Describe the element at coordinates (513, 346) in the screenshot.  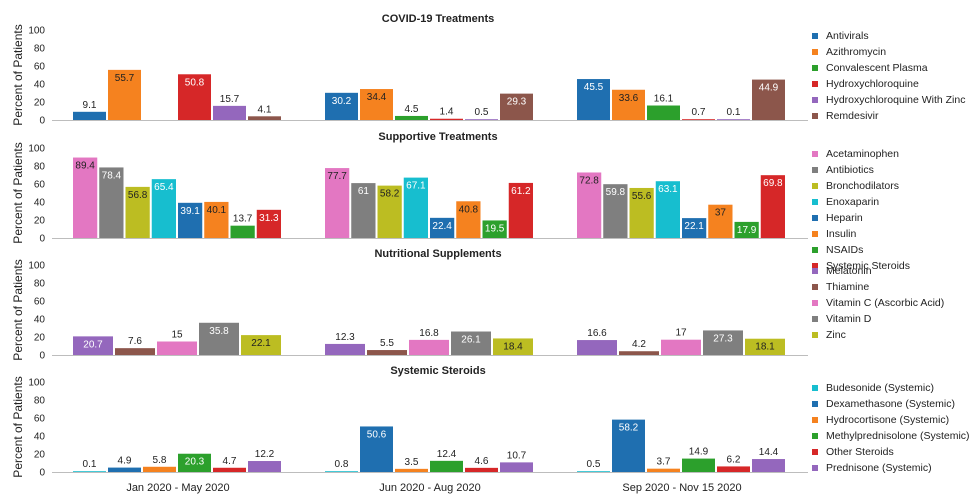
I see `data-label: 18.4` at that location.